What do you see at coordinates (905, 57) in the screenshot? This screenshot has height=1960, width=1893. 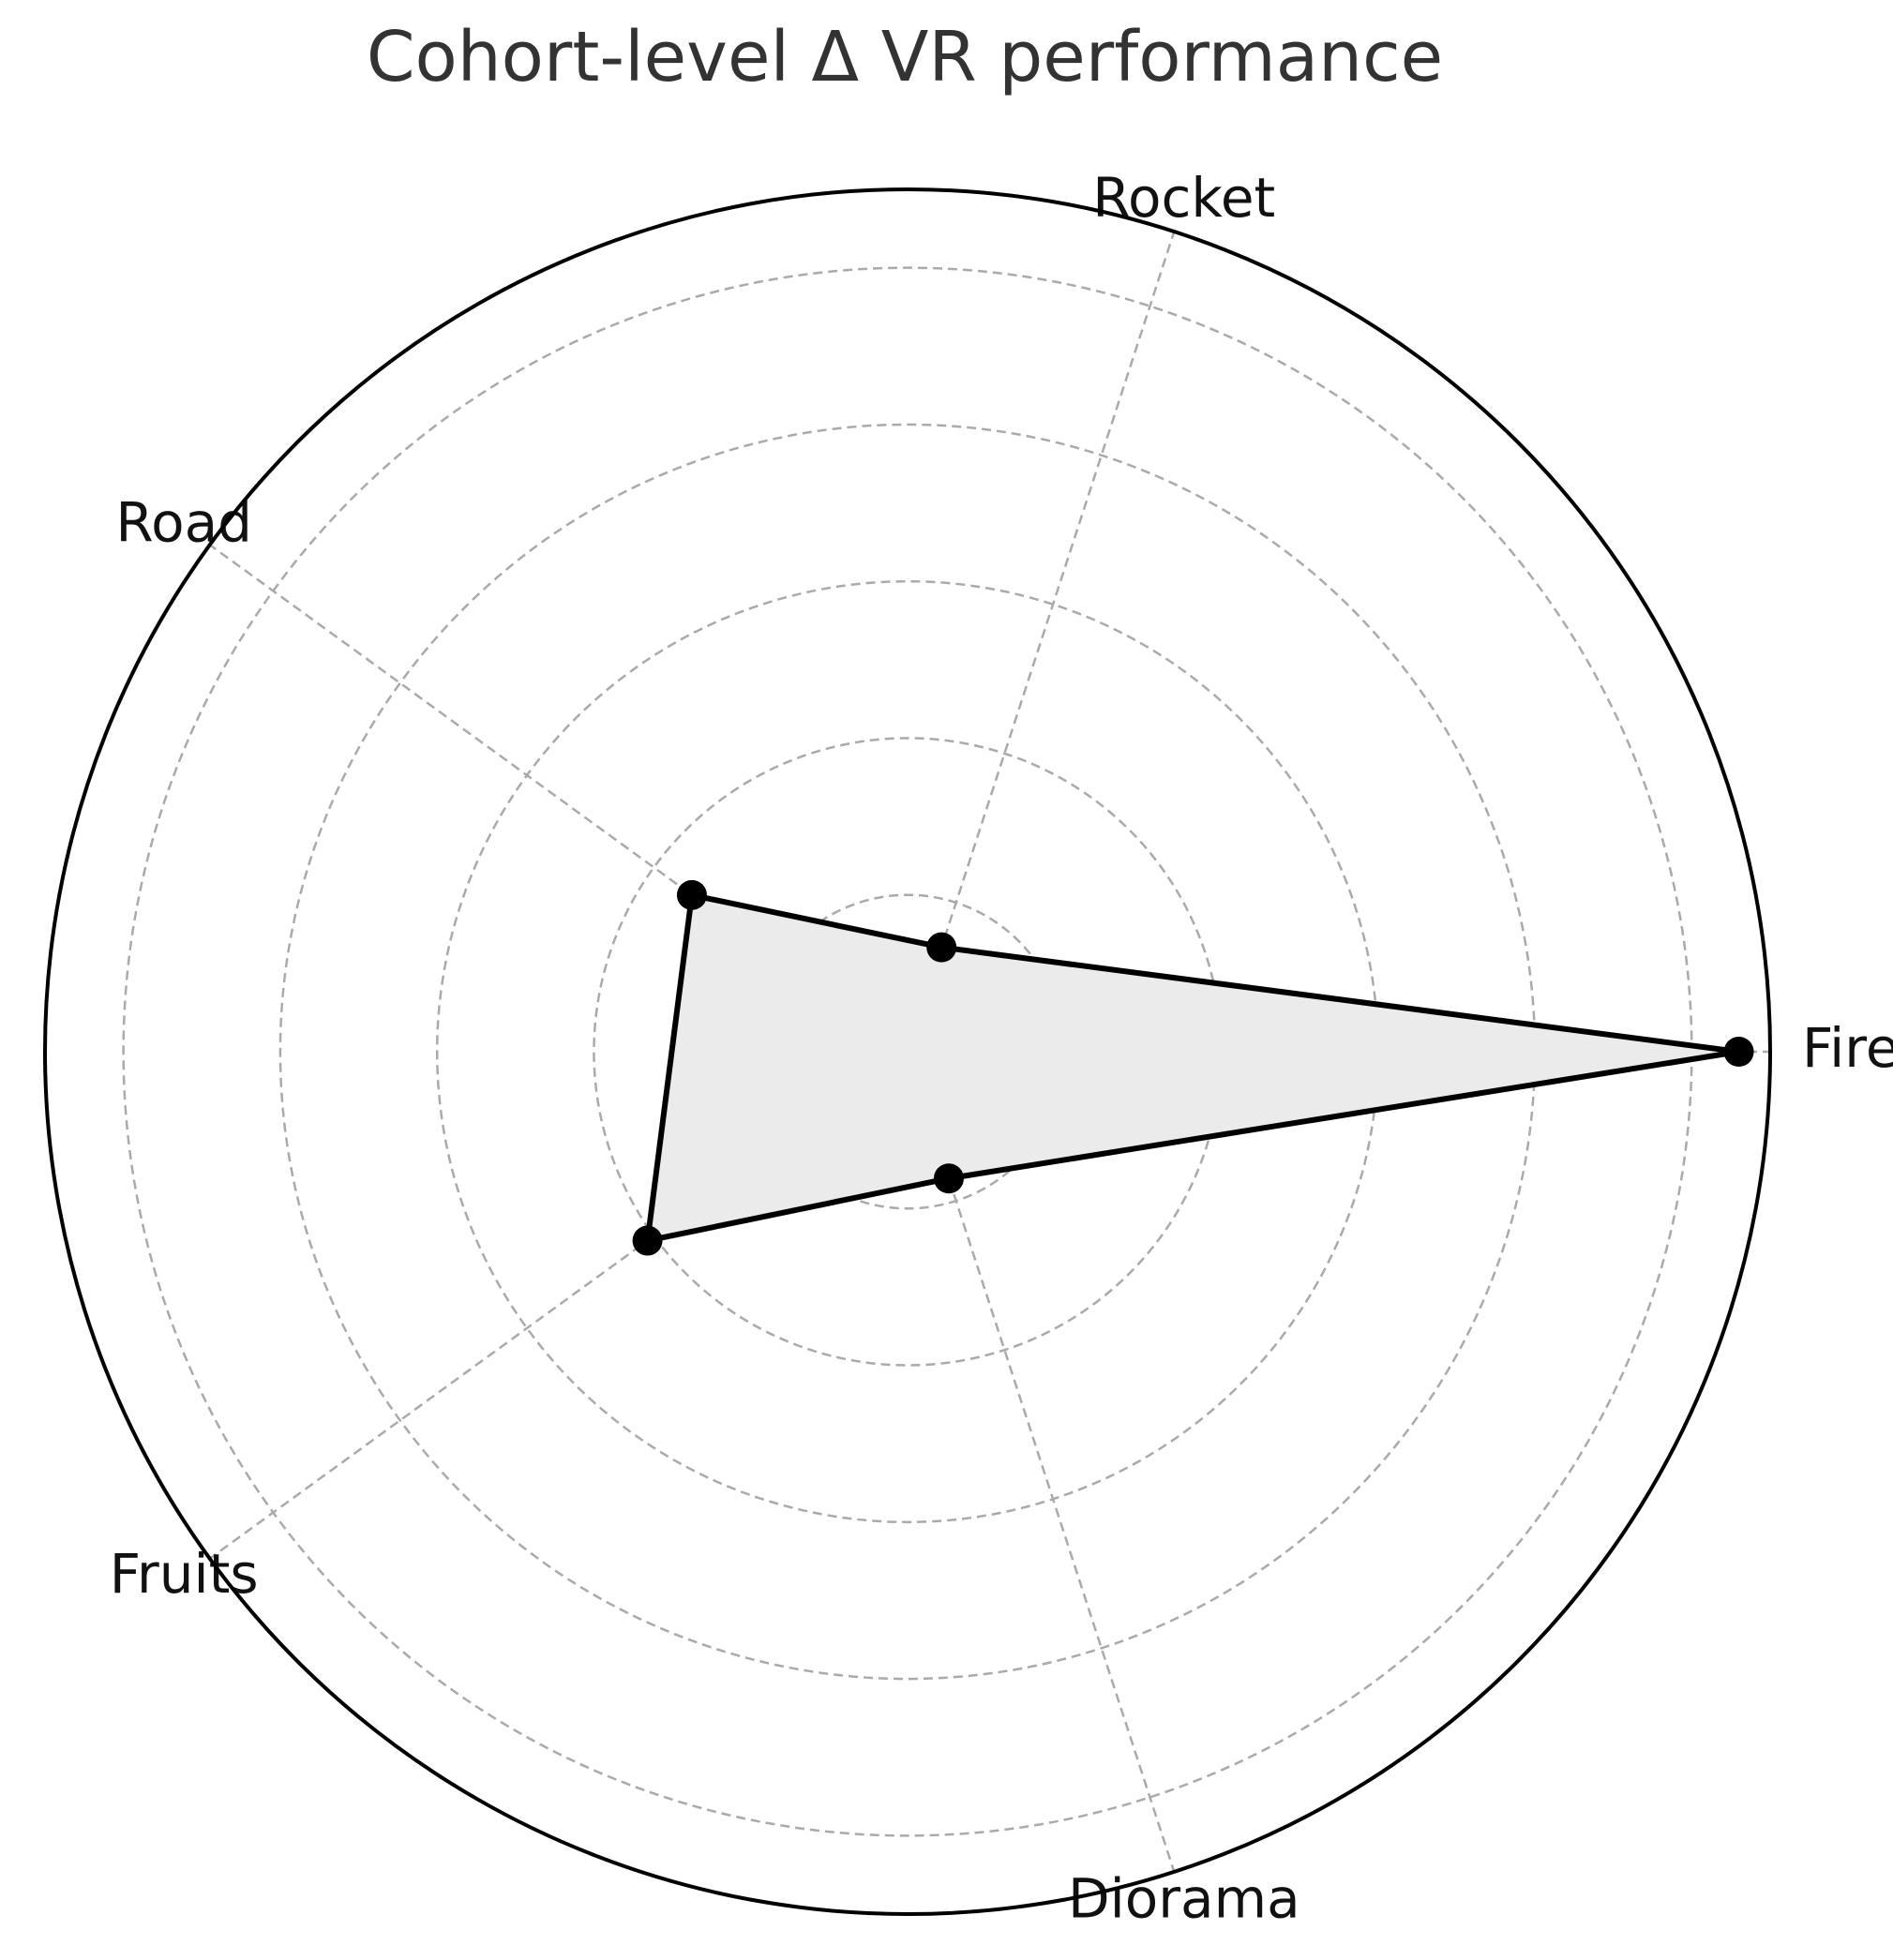 I see `chart-title: Cohort-level Δ VR performance` at bounding box center [905, 57].